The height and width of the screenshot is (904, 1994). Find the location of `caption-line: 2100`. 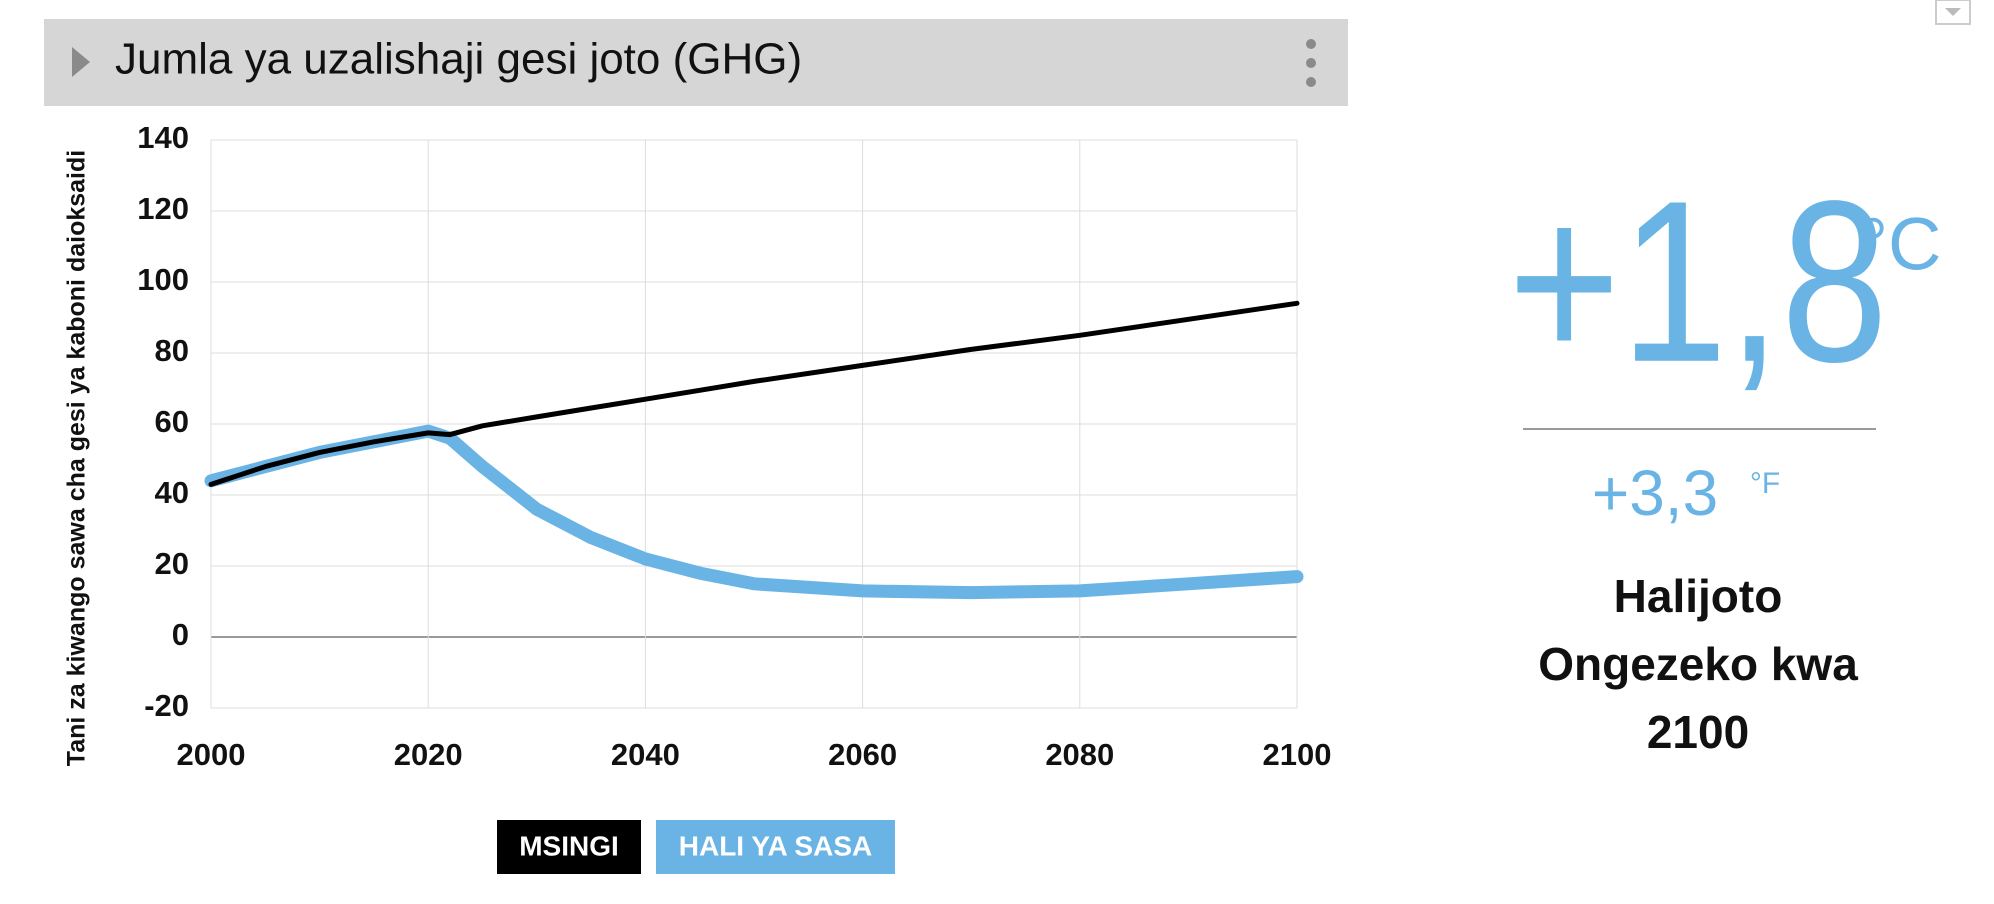

caption-line: 2100 is located at coordinates (1698, 732).